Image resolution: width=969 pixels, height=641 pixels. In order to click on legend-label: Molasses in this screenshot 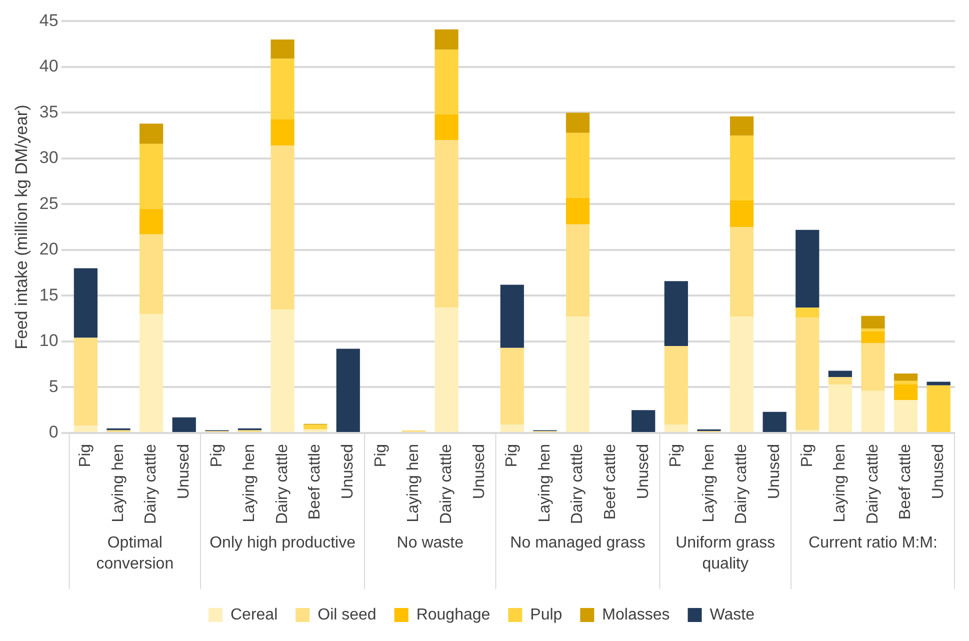, I will do `click(636, 615)`.